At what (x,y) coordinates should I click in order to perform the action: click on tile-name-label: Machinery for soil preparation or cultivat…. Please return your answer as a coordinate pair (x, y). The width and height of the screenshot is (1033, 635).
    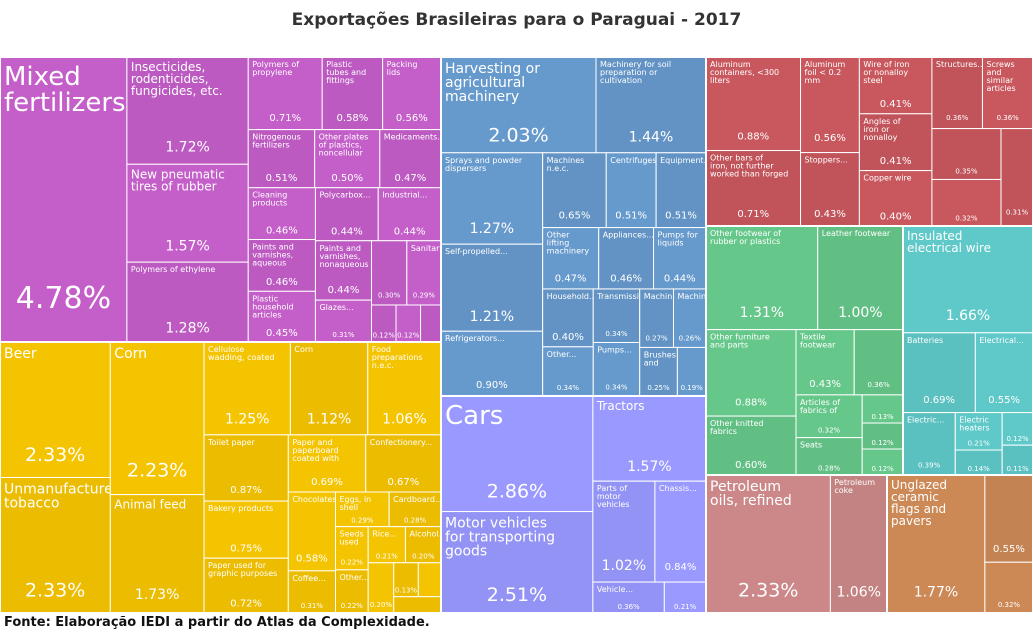
    Looking at the image, I should click on (635, 72).